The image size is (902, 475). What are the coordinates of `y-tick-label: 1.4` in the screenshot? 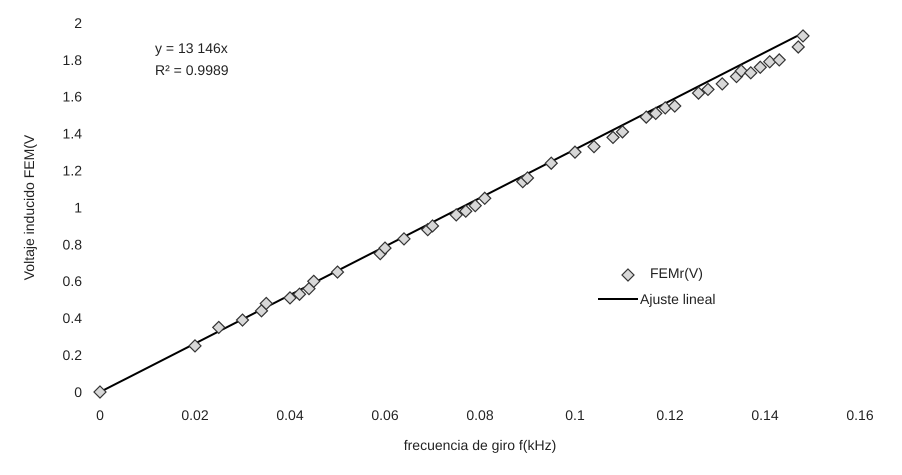 It's located at (72, 134).